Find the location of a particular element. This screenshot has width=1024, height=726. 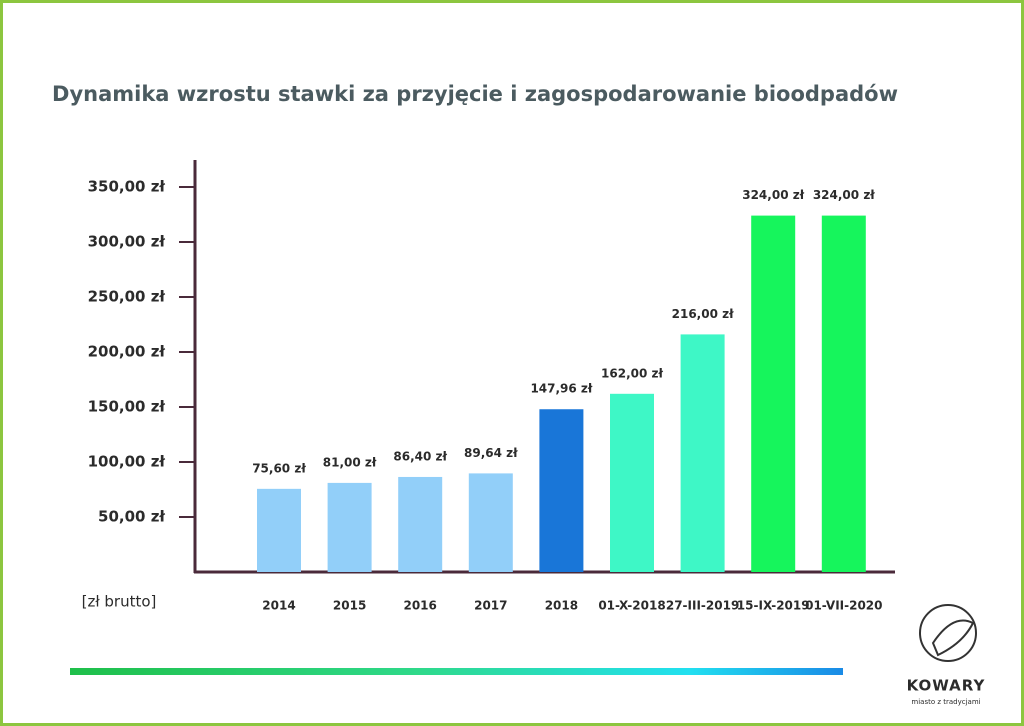

value-label: 89,64 zł is located at coordinates (491, 453).